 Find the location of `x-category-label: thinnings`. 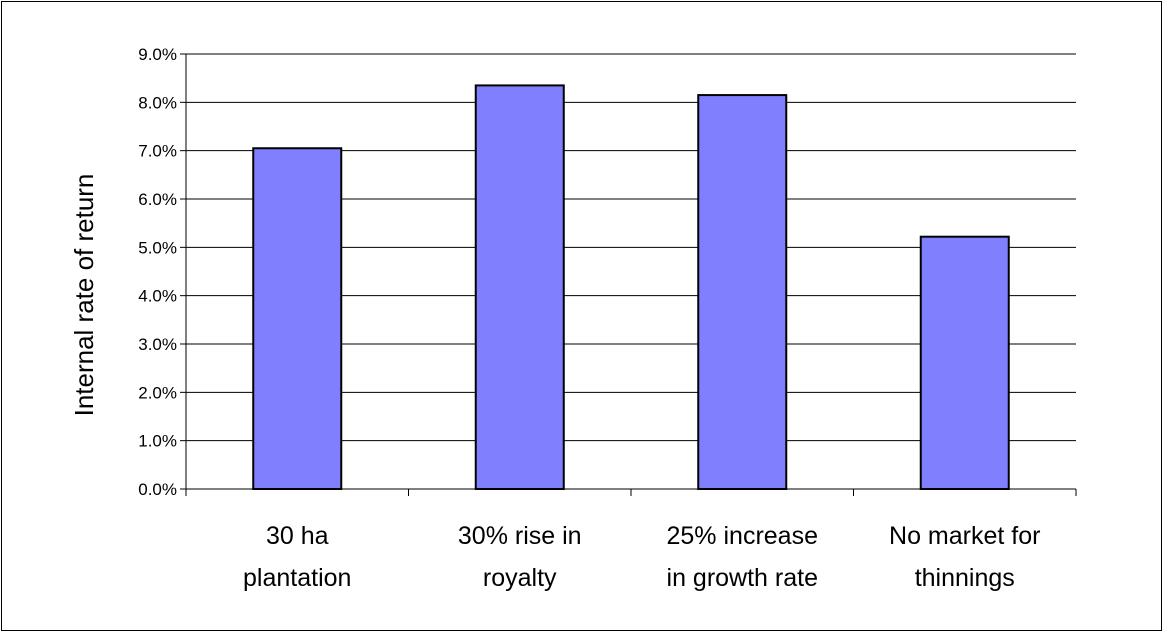

x-category-label: thinnings is located at coordinates (965, 578).